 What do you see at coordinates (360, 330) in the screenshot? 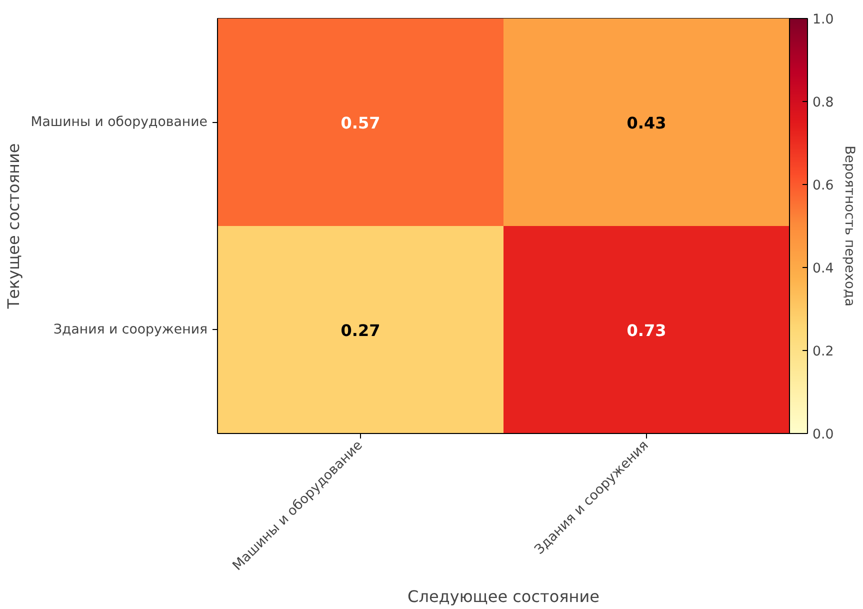
I see `data-label: 0.27` at bounding box center [360, 330].